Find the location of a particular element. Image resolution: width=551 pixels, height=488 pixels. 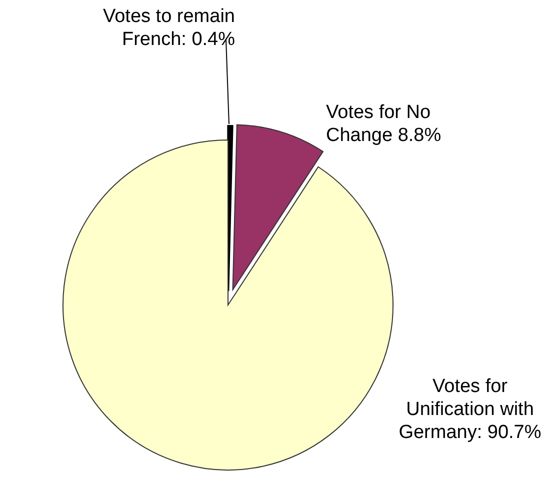

slice-label: Votes for No Change 8.8% is located at coordinates (384, 124).